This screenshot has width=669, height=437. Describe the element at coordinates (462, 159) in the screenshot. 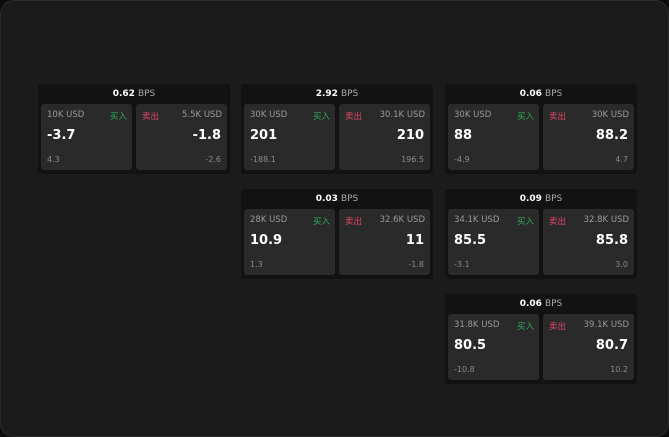

I see `buy-delta: -4.9` at that location.